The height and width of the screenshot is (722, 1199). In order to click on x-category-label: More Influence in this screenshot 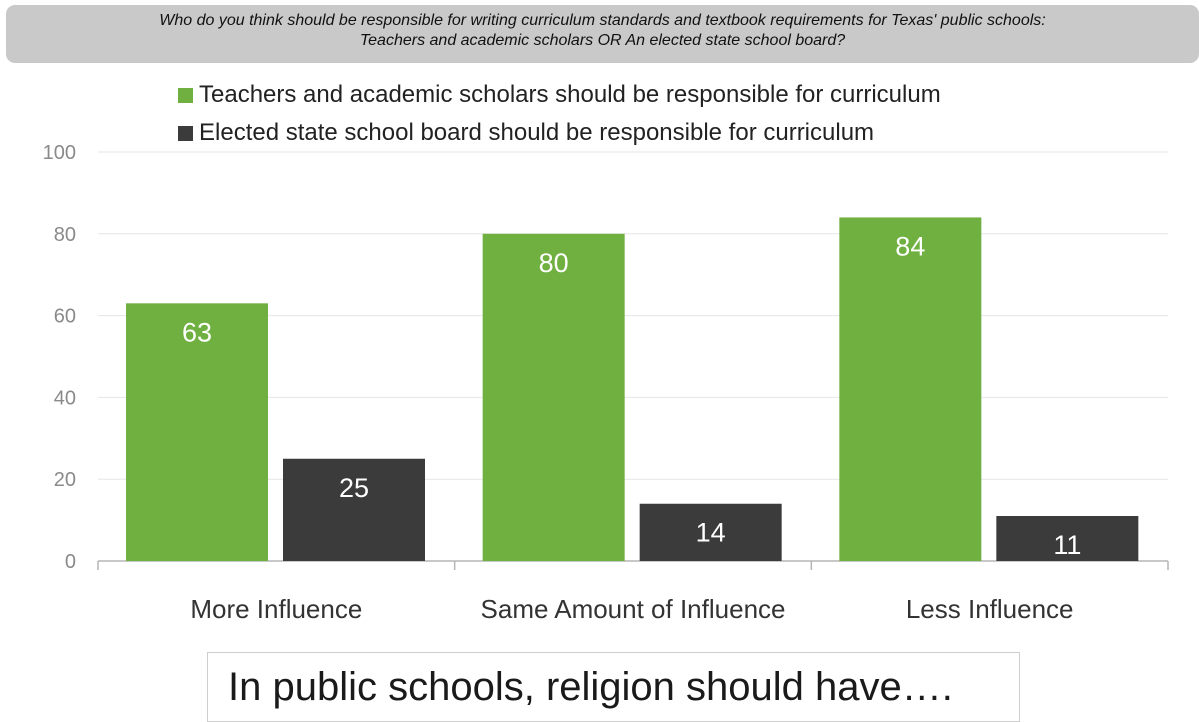, I will do `click(276, 609)`.